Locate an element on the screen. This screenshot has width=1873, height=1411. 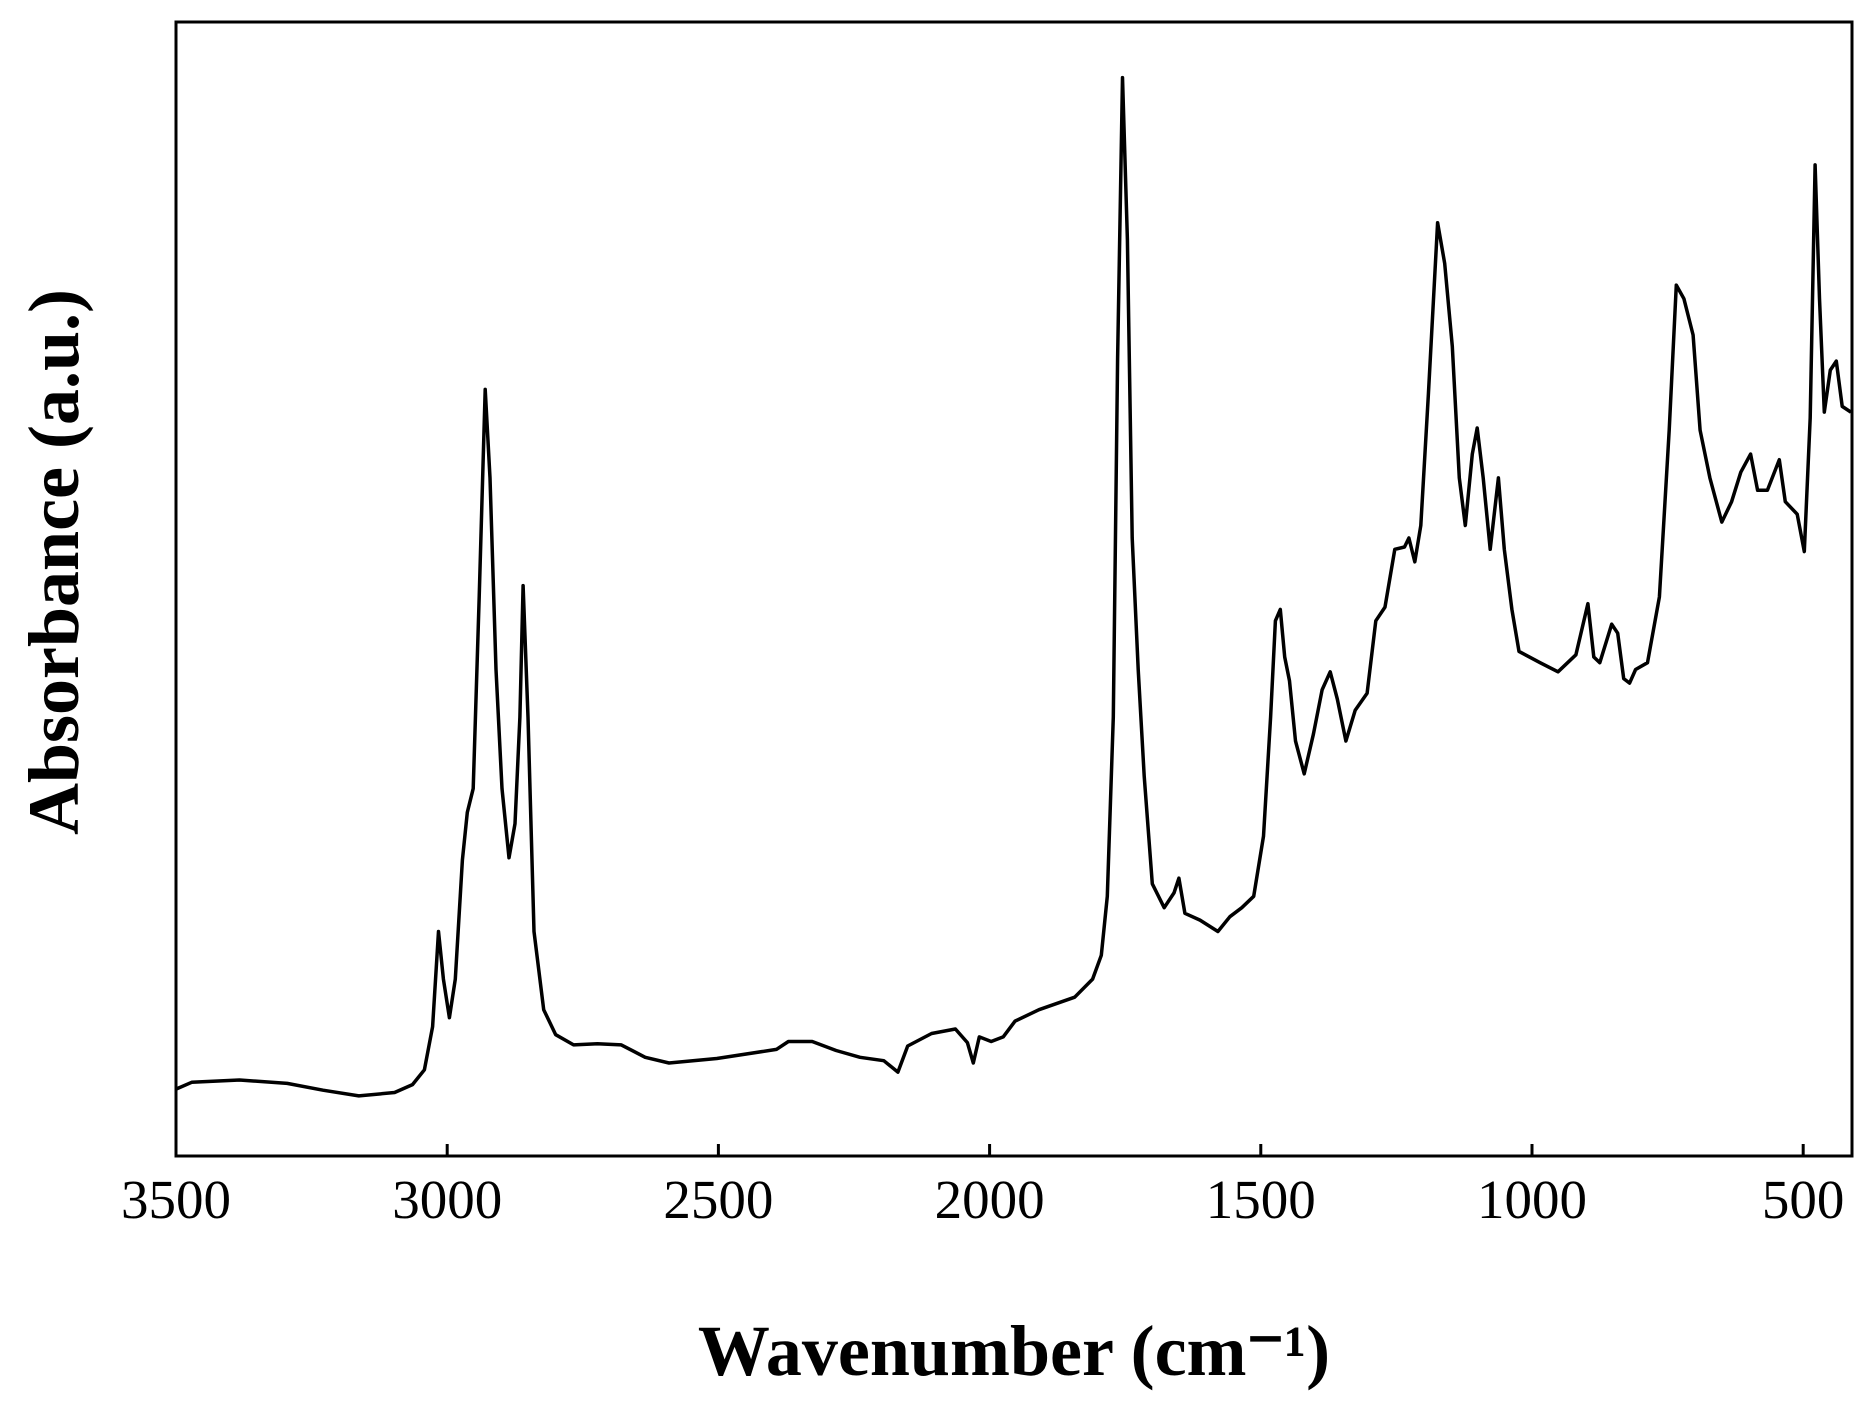
x-tick-label: 1500 is located at coordinates (1261, 1199).